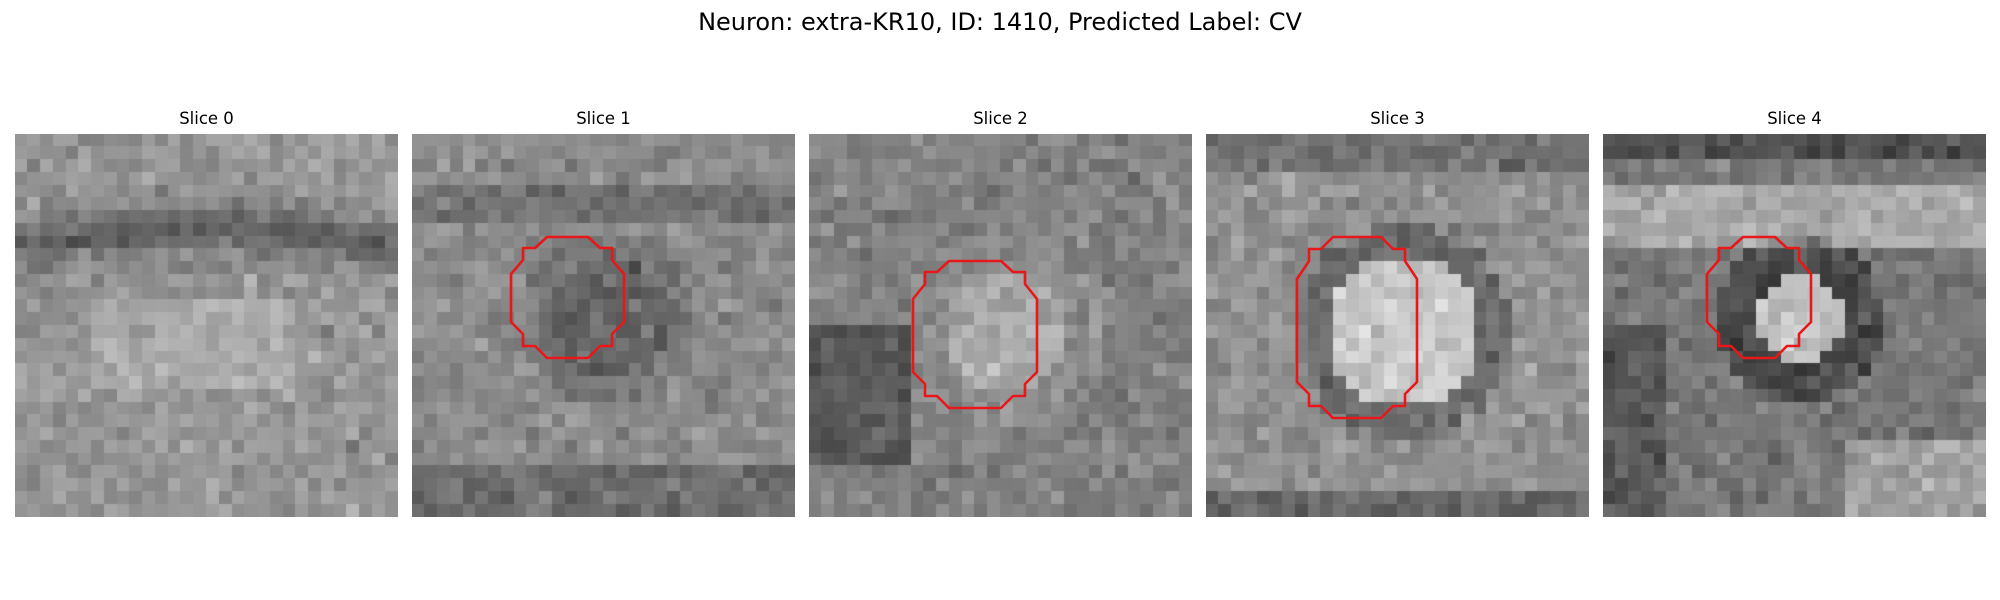 This screenshot has width=2000, height=600. I want to click on slice-panel-4: Slice 4, so click(1794, 313).